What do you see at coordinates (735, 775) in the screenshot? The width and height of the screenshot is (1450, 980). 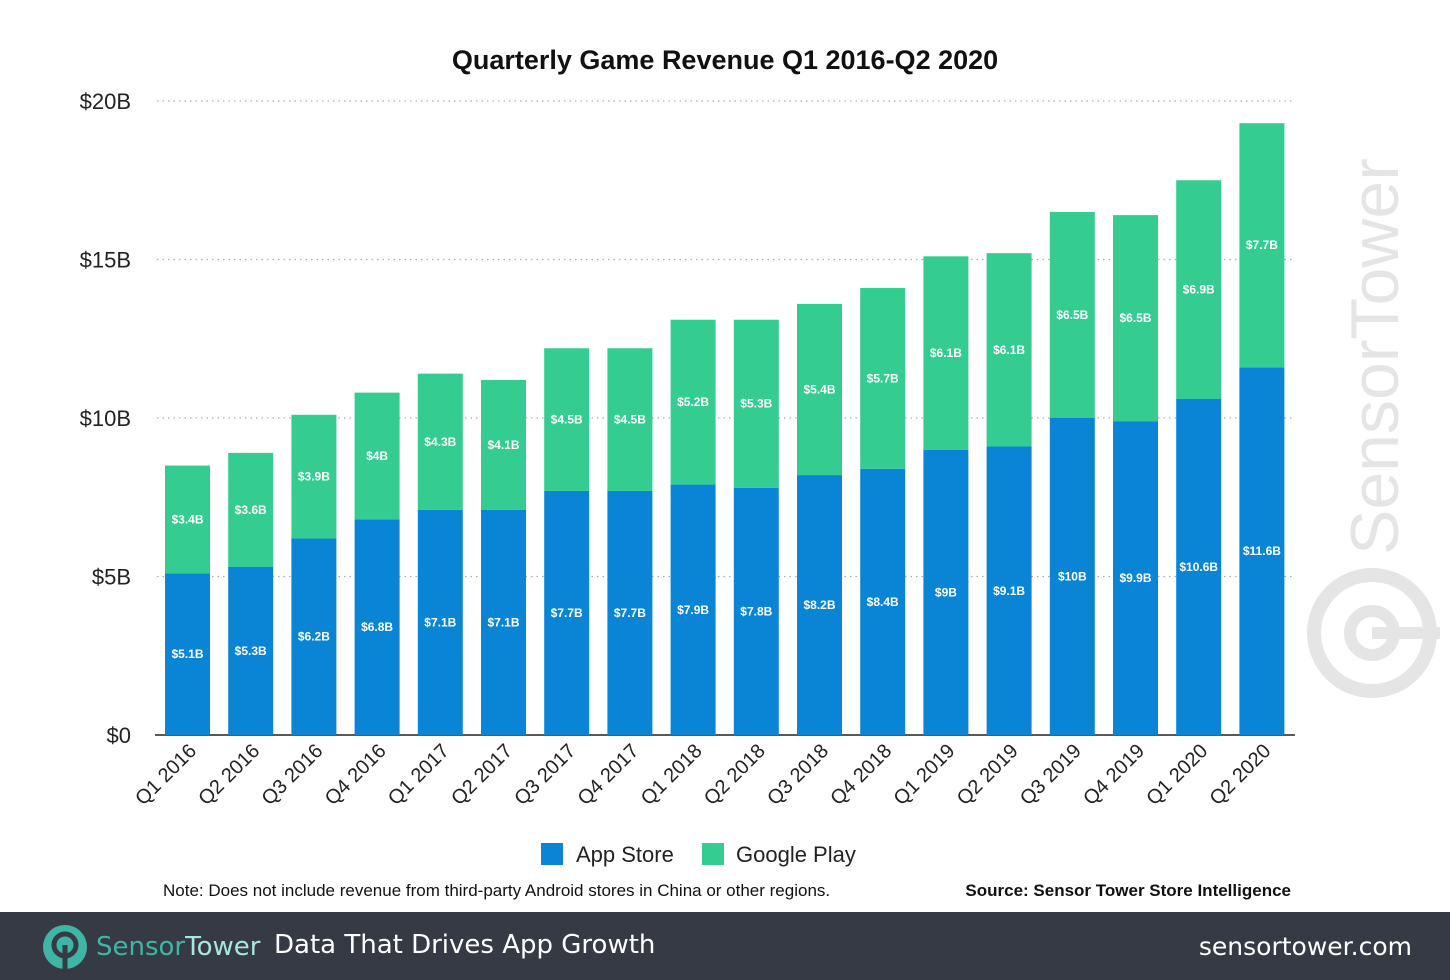 I see `x-tick-label: Q2 2018` at bounding box center [735, 775].